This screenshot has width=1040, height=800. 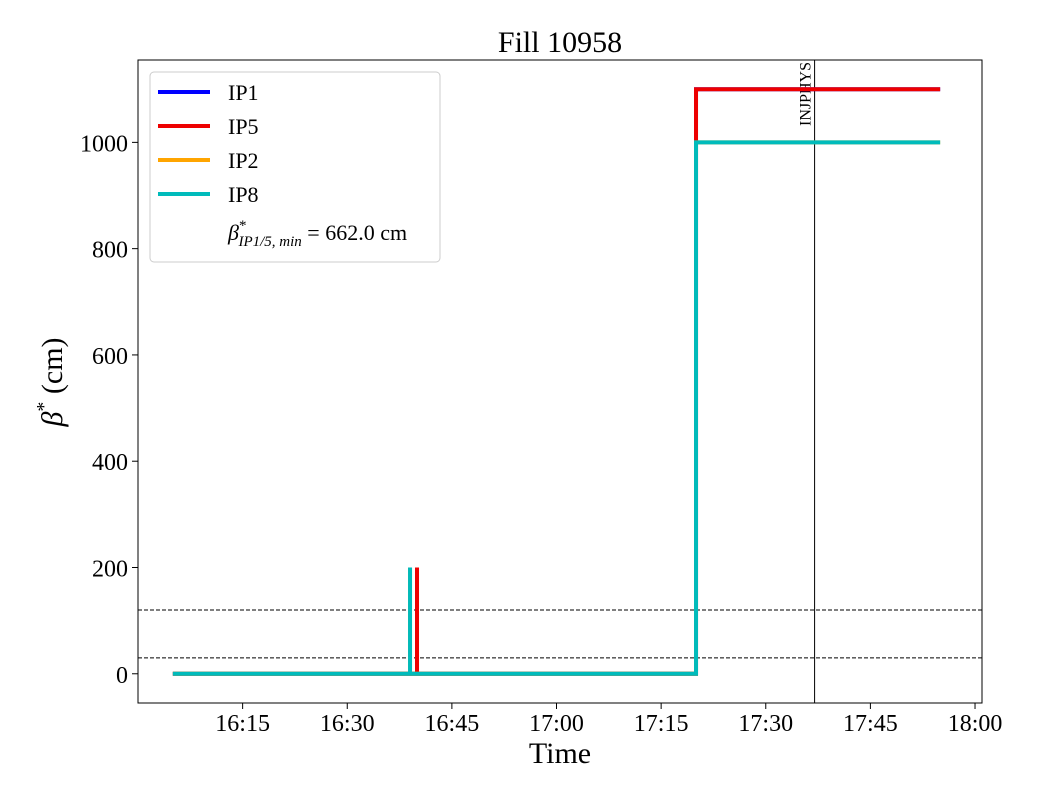 I want to click on x-axis-label: Time, so click(x=560, y=753).